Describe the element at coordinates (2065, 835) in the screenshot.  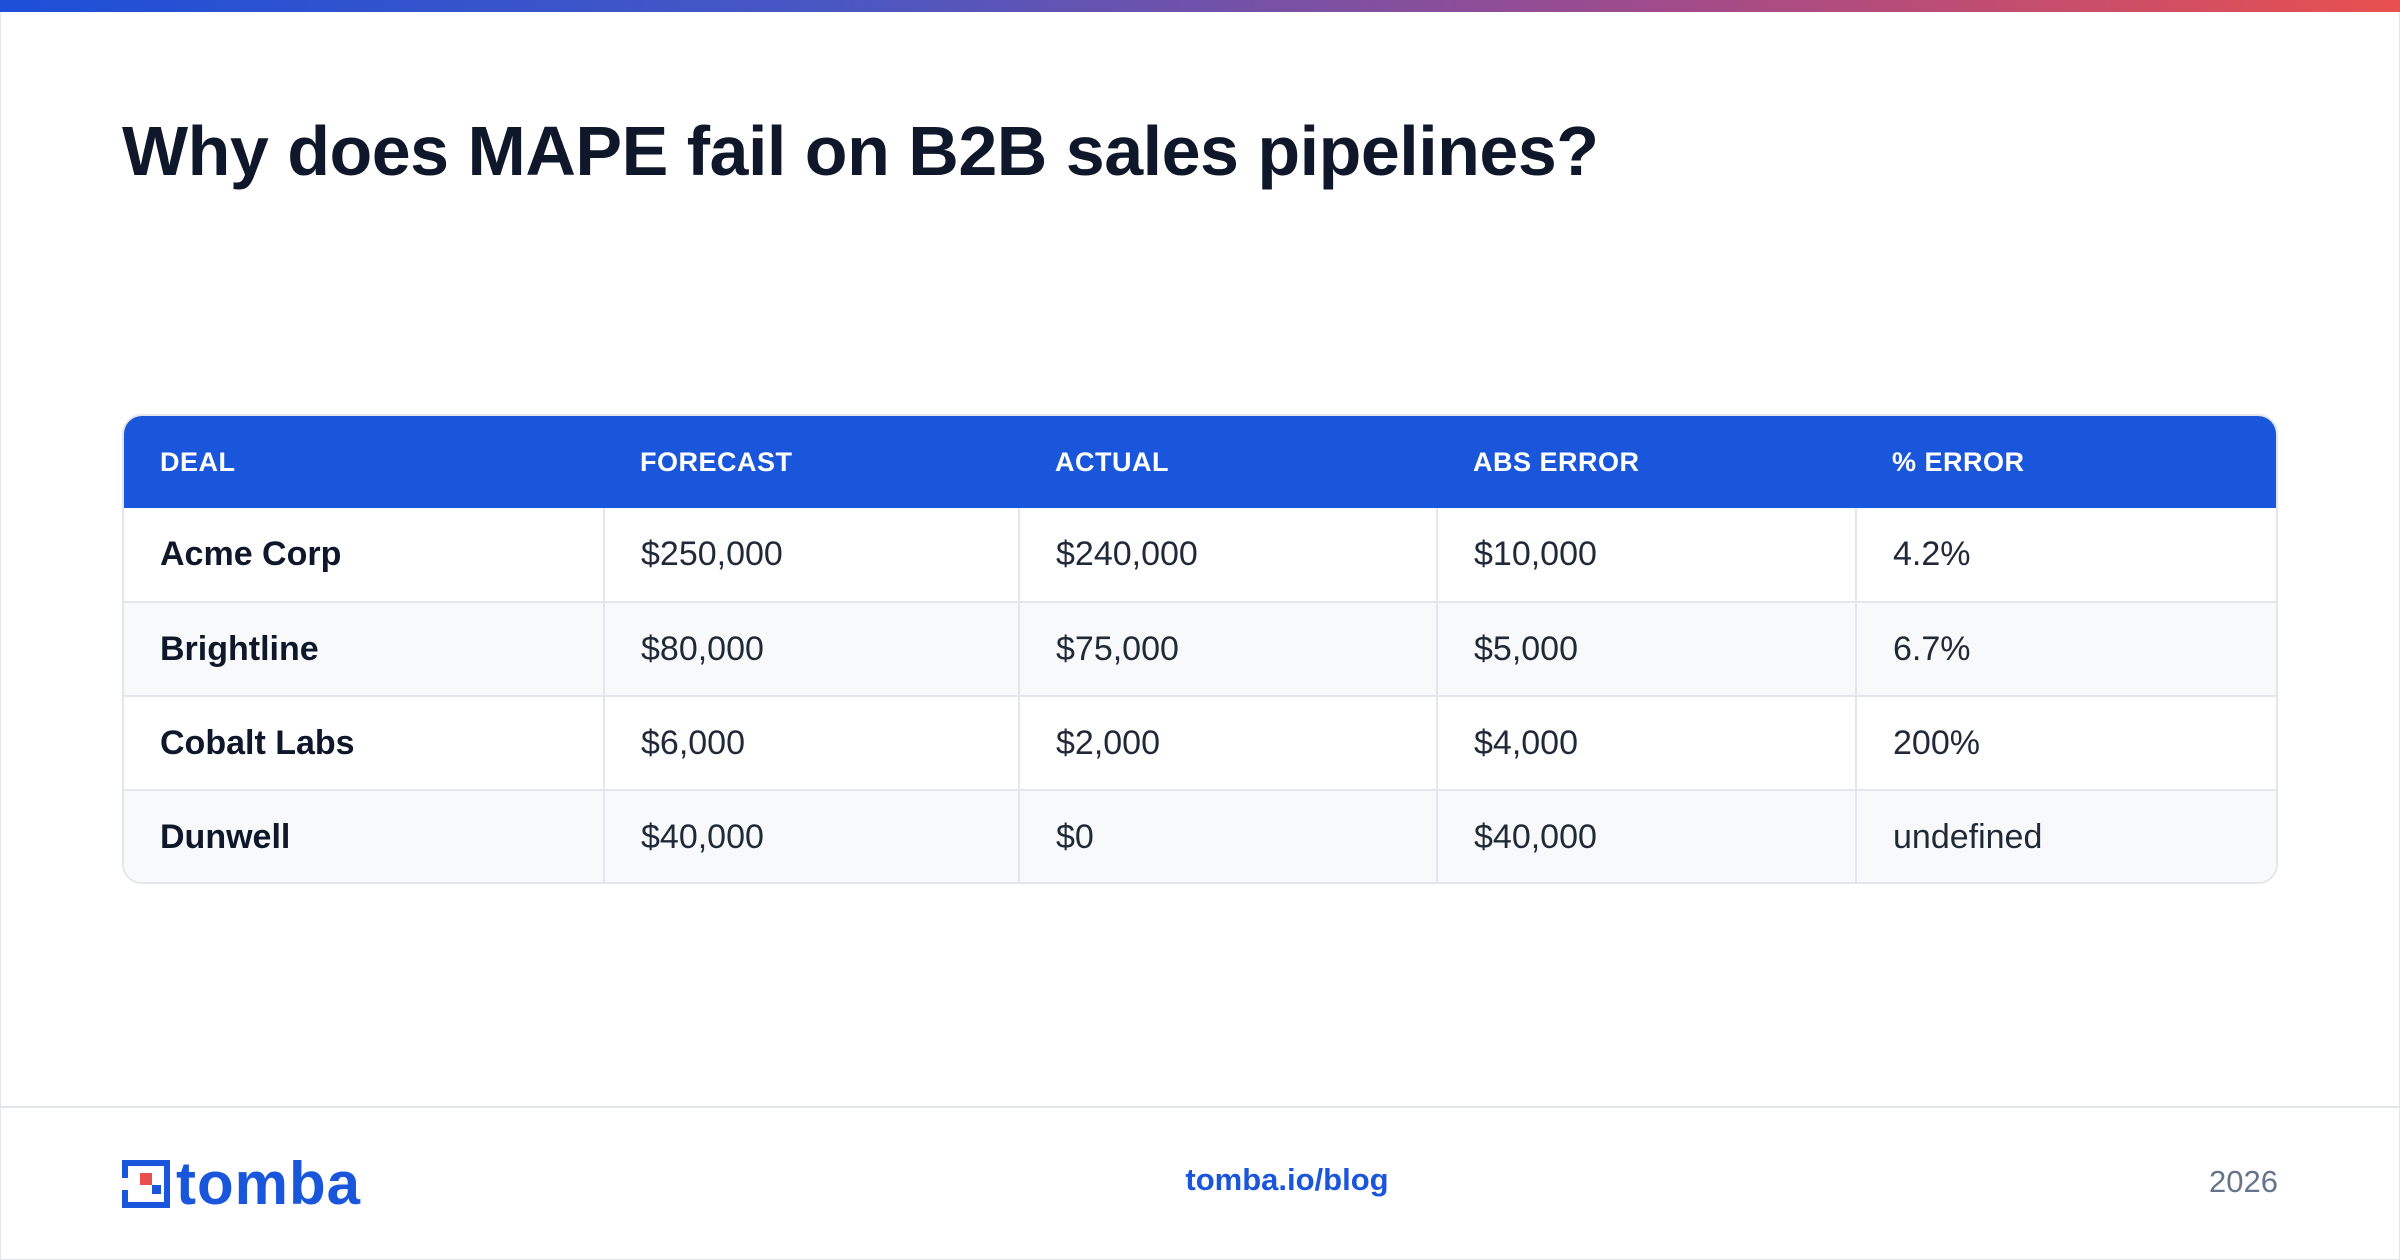
I see `cell-pct-error: undefined` at that location.